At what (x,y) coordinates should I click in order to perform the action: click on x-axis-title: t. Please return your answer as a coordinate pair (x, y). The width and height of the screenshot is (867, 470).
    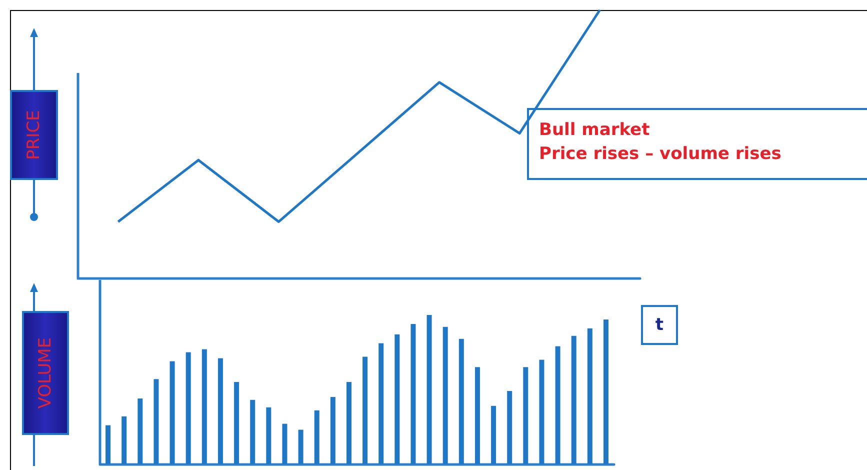
    Looking at the image, I should click on (659, 325).